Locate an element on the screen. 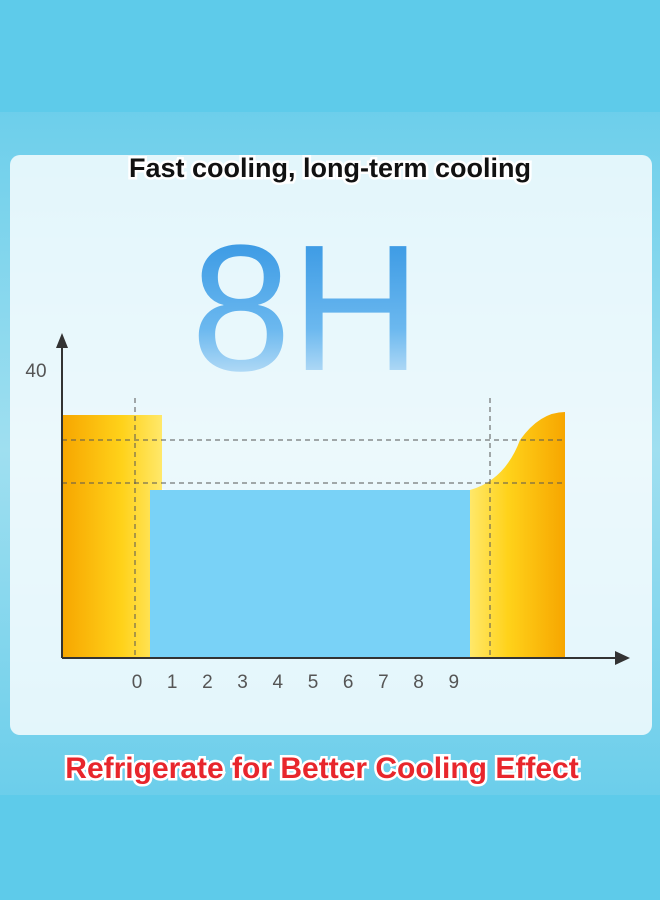  headline: 8H is located at coordinates (306, 308).